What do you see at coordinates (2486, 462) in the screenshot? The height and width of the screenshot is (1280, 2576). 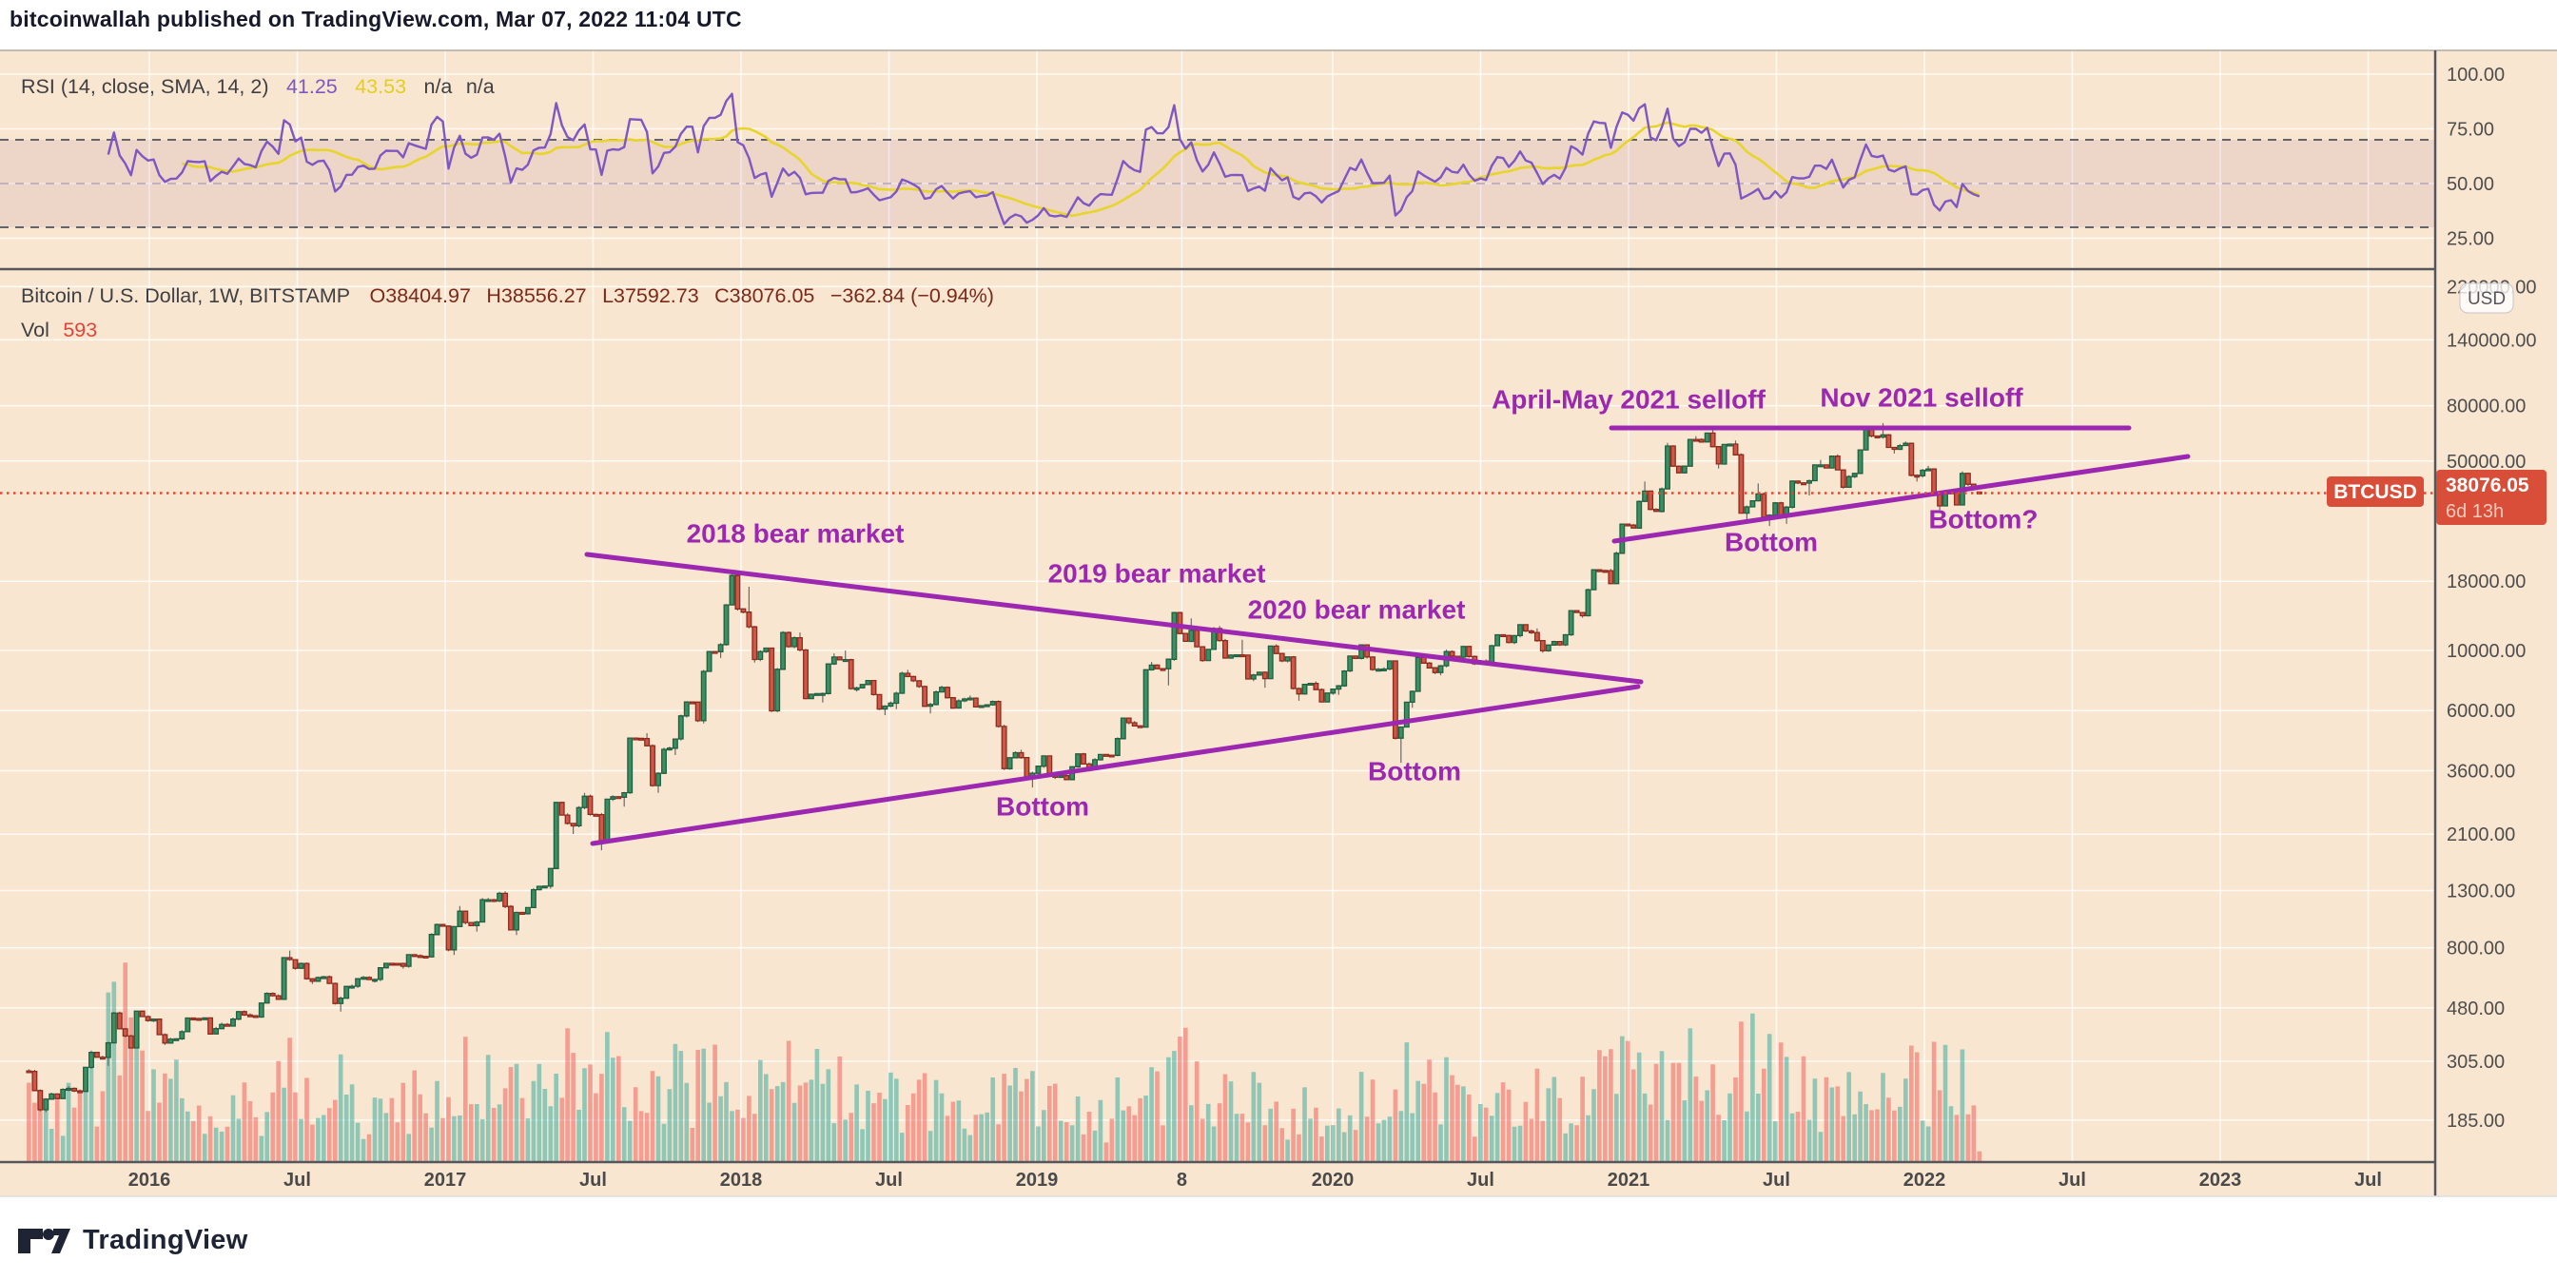 I see `price-axis-tick: 50000.00` at bounding box center [2486, 462].